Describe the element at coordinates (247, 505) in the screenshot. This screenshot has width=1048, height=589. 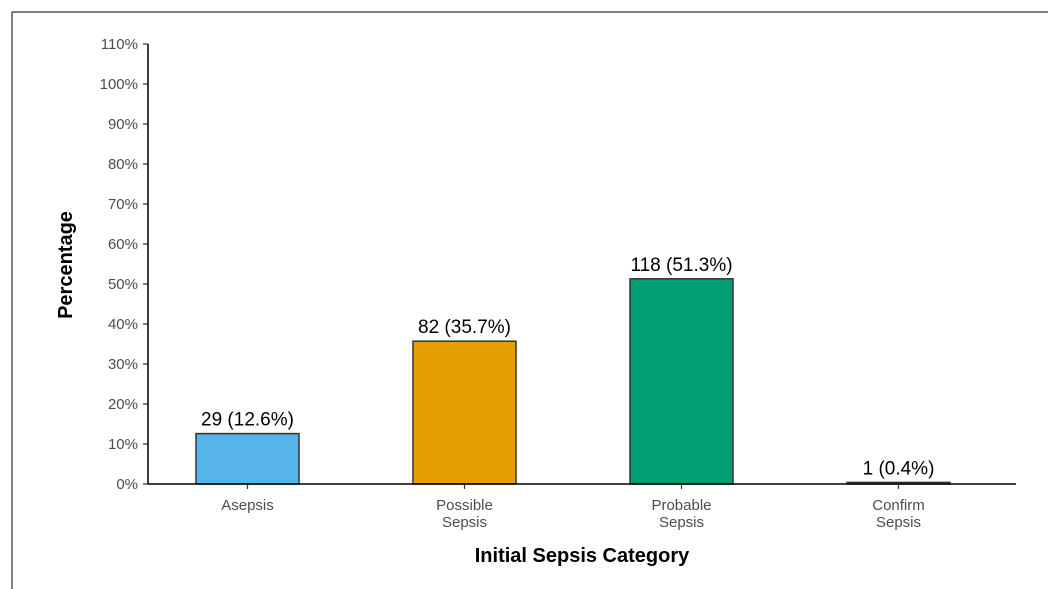
I see `x-tick-label: Asepsis` at that location.